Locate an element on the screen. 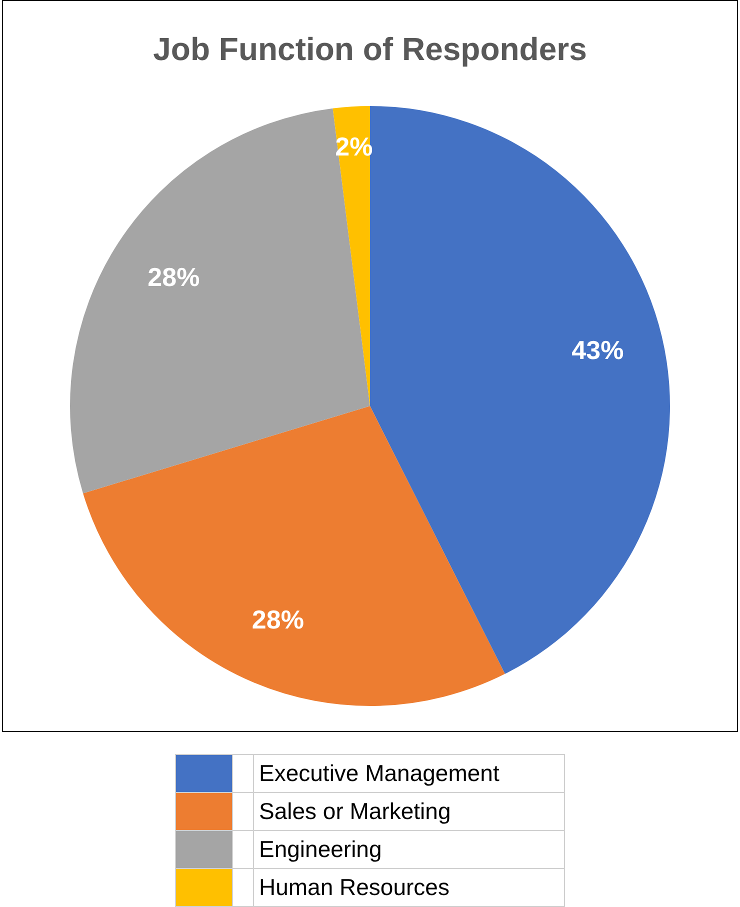 This screenshot has width=740, height=907. legend-label: Engineering is located at coordinates (409, 849).